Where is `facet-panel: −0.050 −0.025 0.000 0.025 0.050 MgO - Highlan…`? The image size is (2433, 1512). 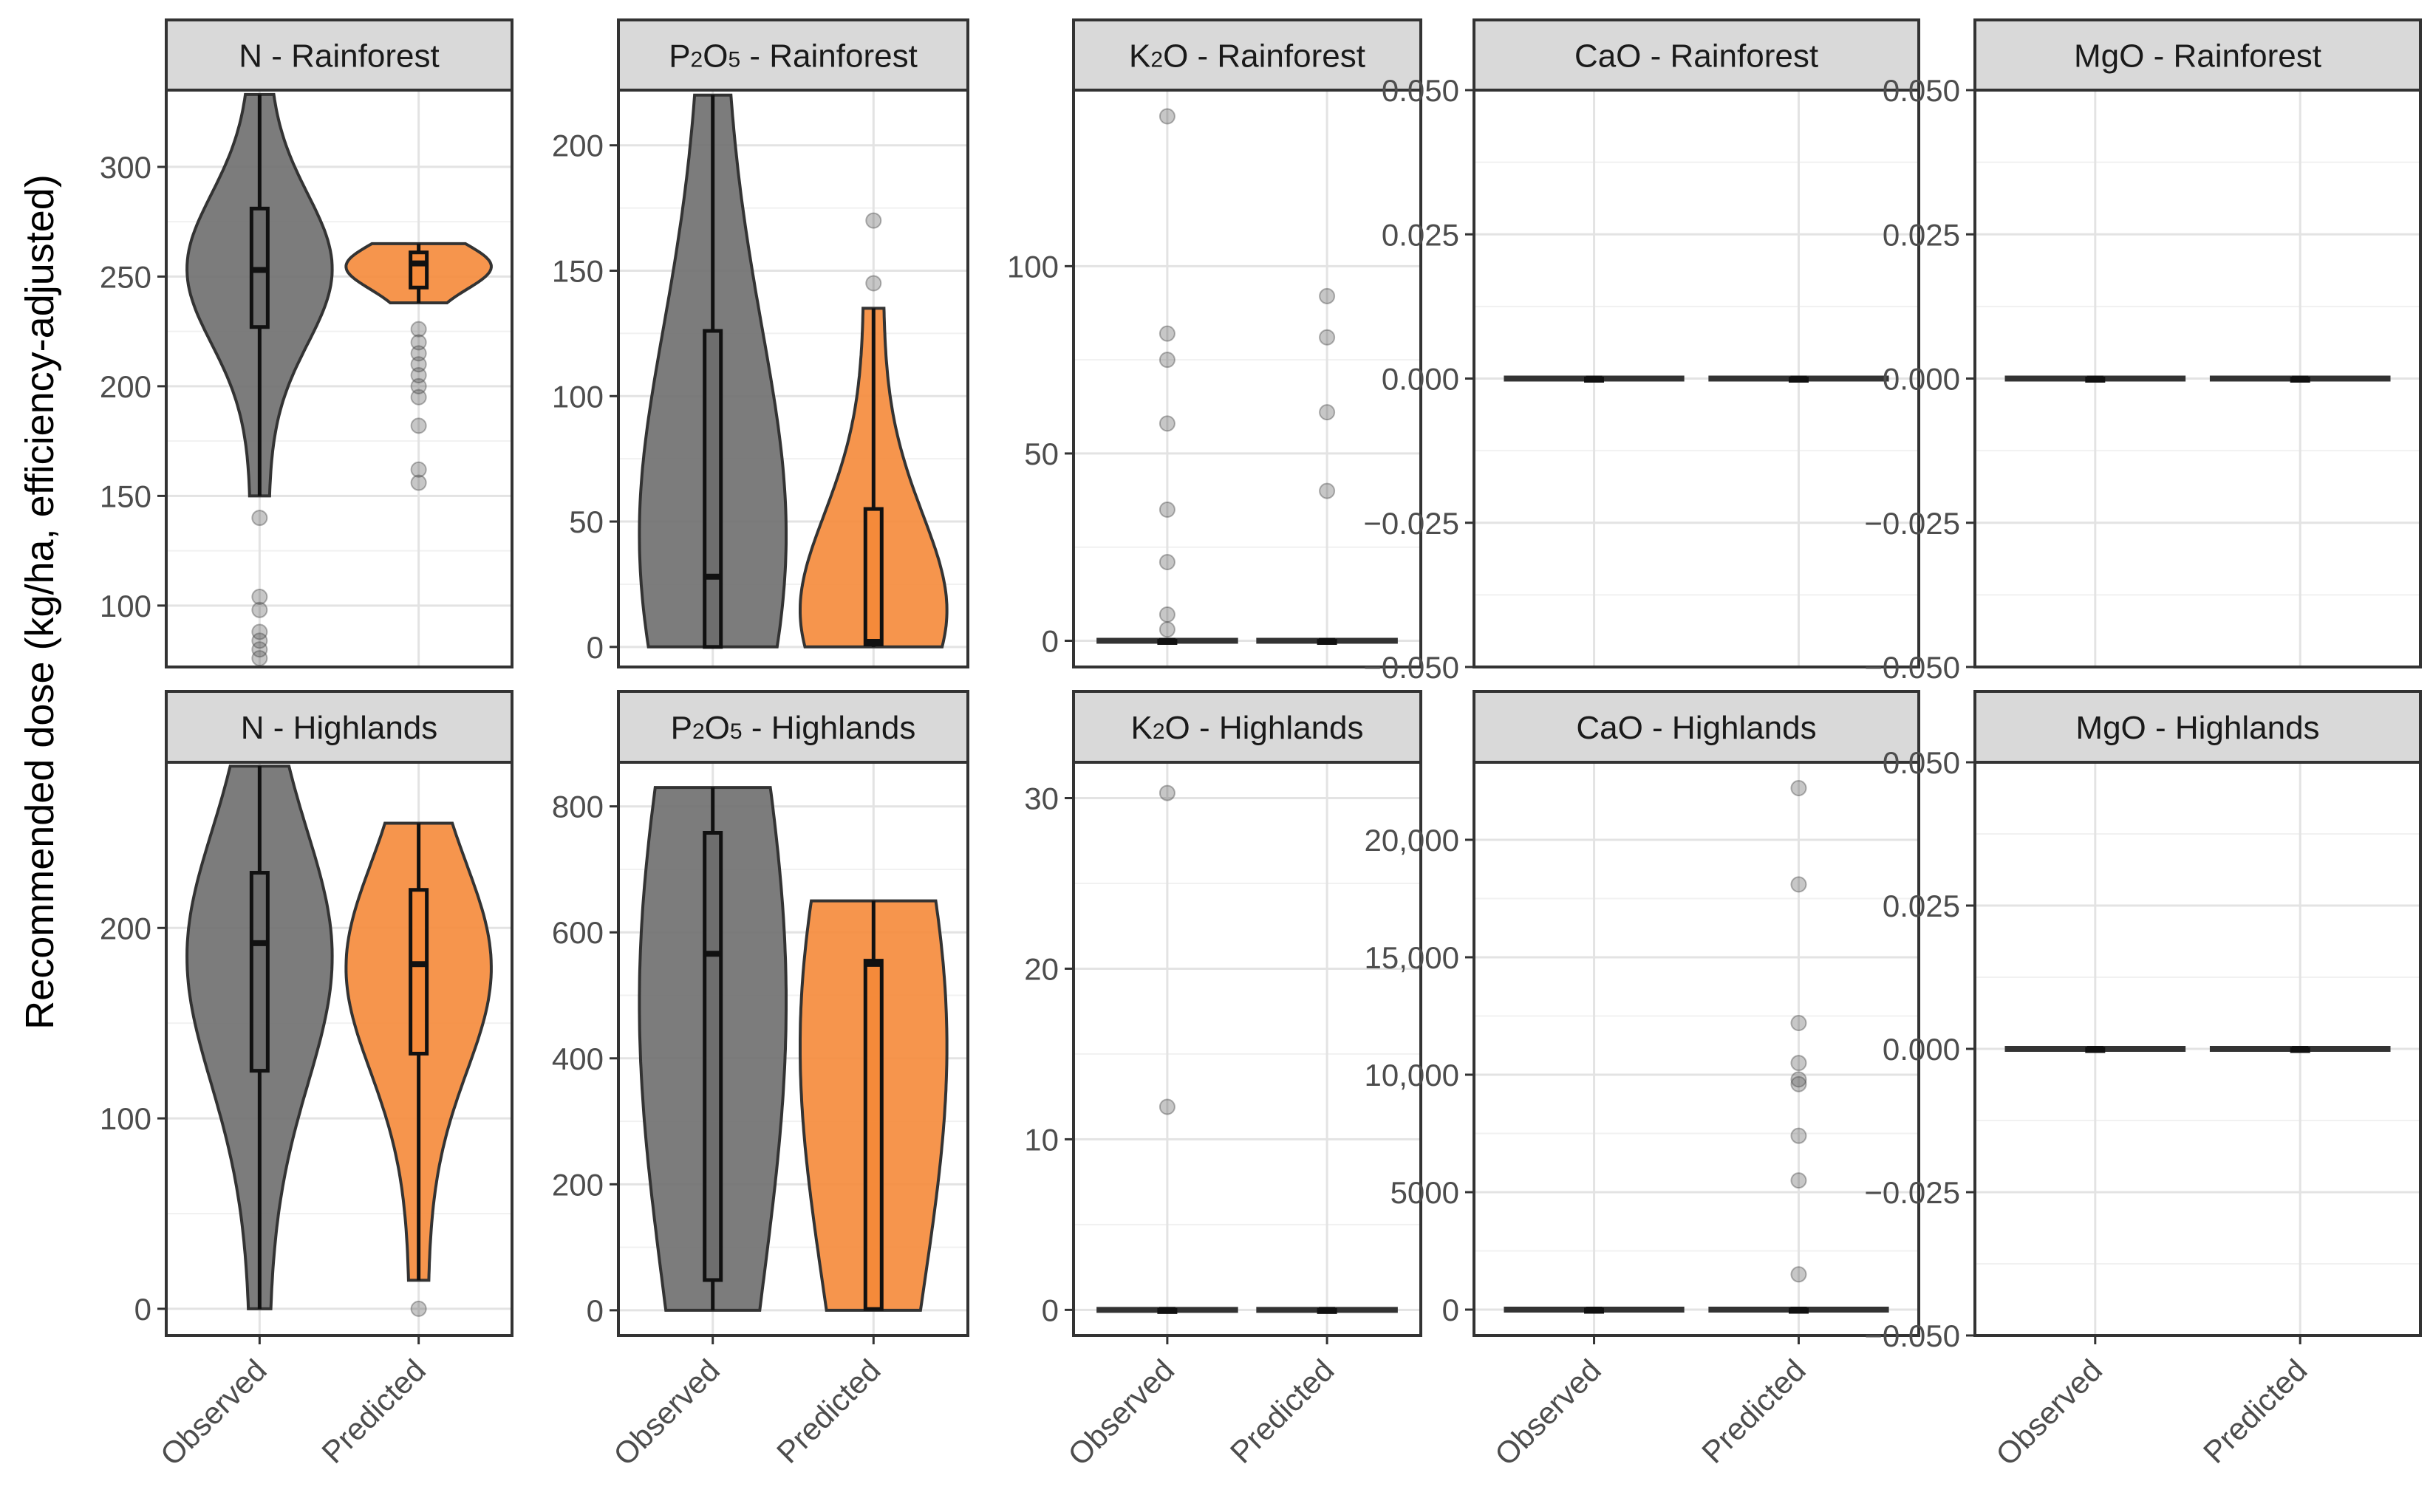 facet-panel: −0.050 −0.025 0.000 0.025 0.050 MgO - Highlan… is located at coordinates (2143, 1081).